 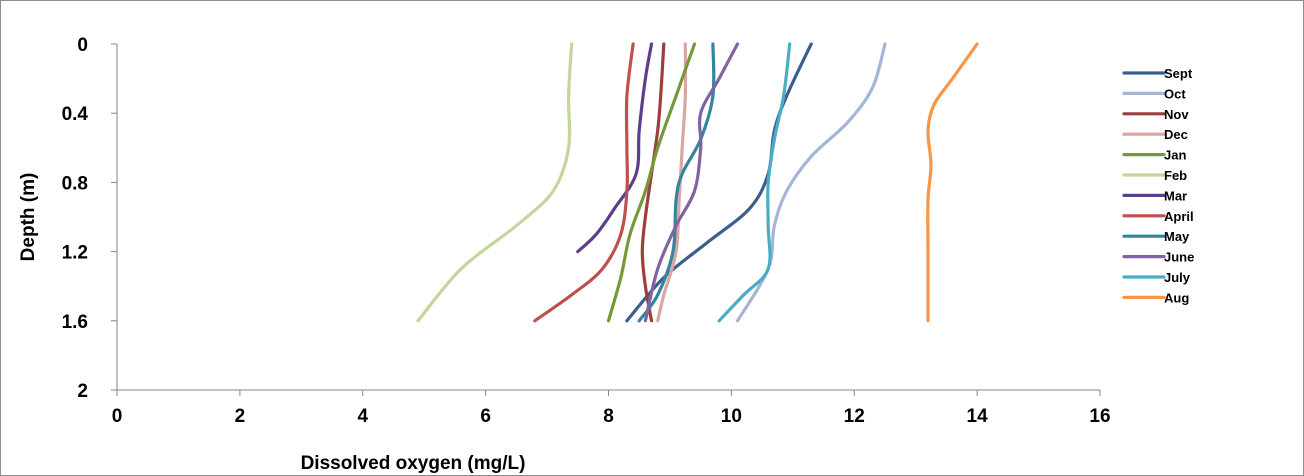 I want to click on series-line-may, so click(x=676, y=182).